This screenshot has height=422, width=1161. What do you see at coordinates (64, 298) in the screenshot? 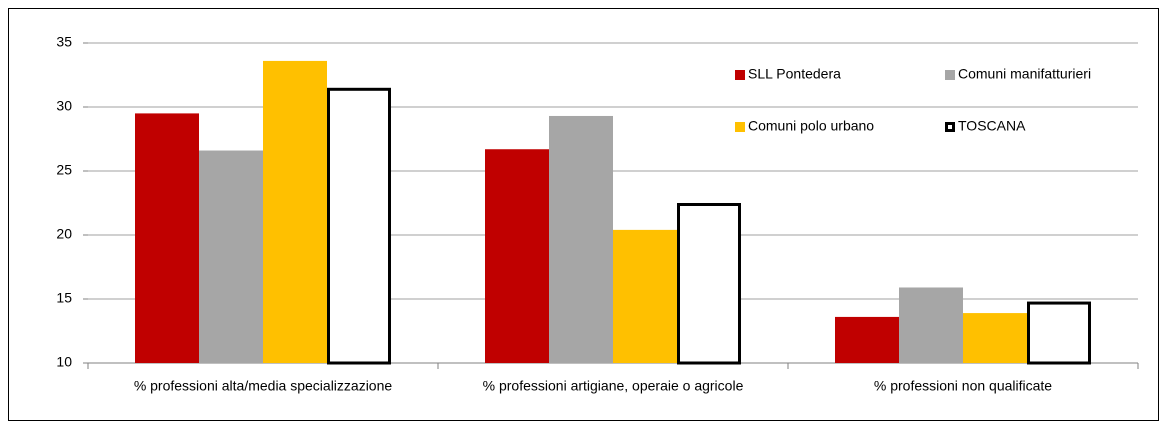
I see `y-tick-label: 15` at bounding box center [64, 298].